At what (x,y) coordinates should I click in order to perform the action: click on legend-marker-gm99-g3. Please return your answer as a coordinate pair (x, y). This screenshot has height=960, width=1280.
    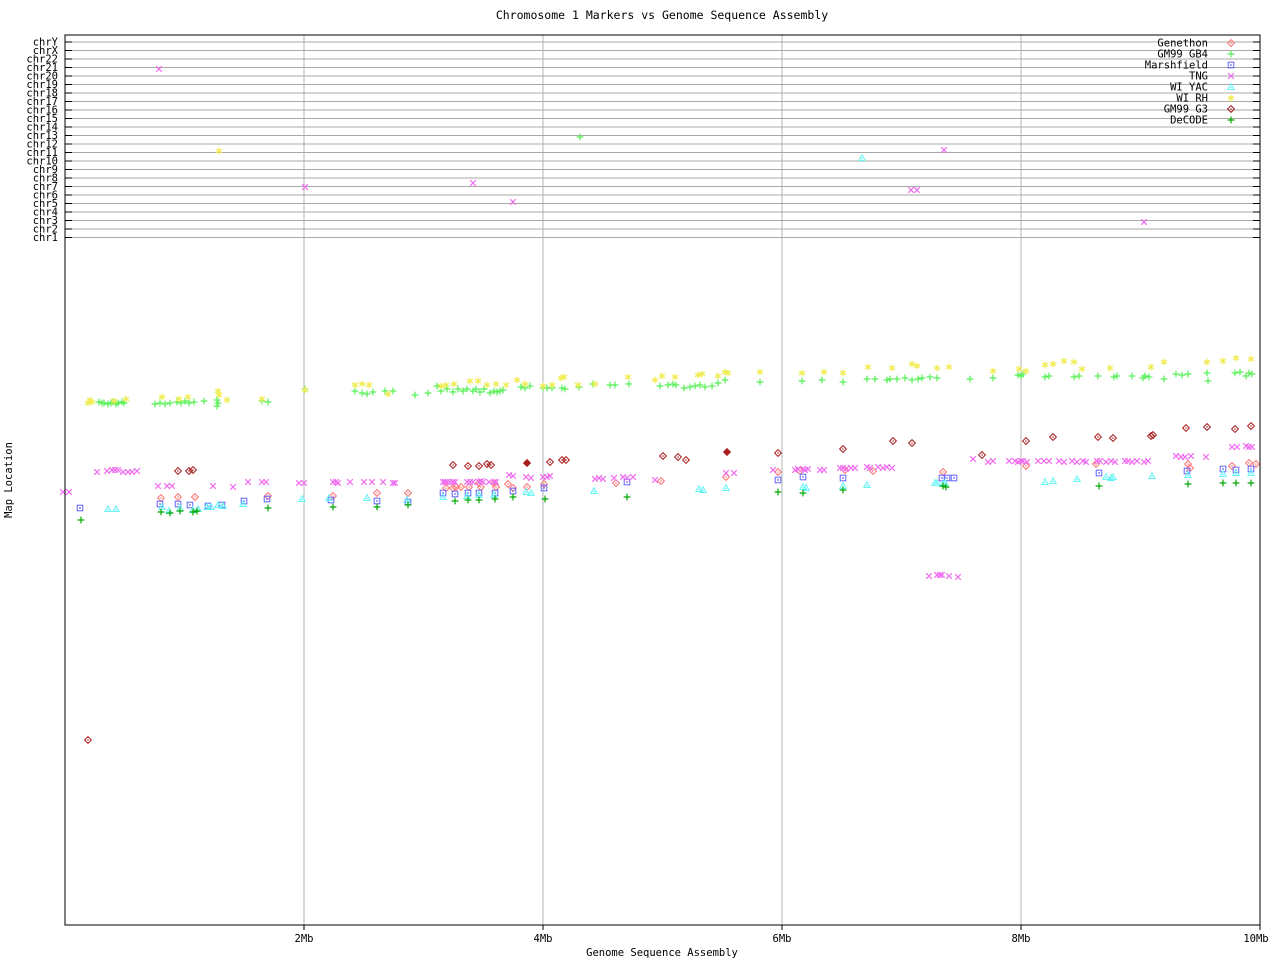
    Looking at the image, I should click on (1231, 109).